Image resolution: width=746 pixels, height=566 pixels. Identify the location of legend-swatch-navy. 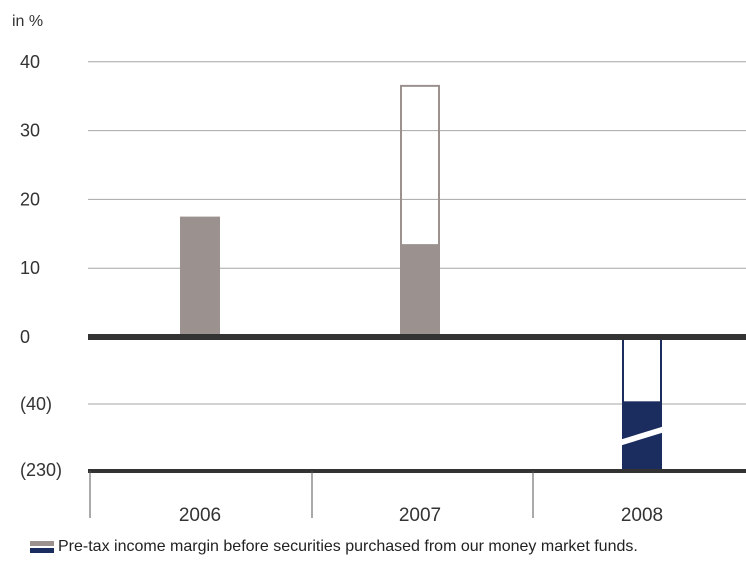
(42, 550).